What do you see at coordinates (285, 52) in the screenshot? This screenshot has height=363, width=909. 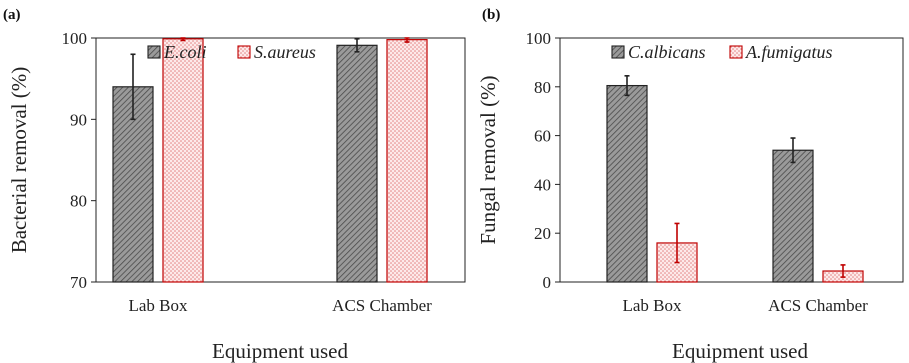 I see `legend-label: S.aureus` at bounding box center [285, 52].